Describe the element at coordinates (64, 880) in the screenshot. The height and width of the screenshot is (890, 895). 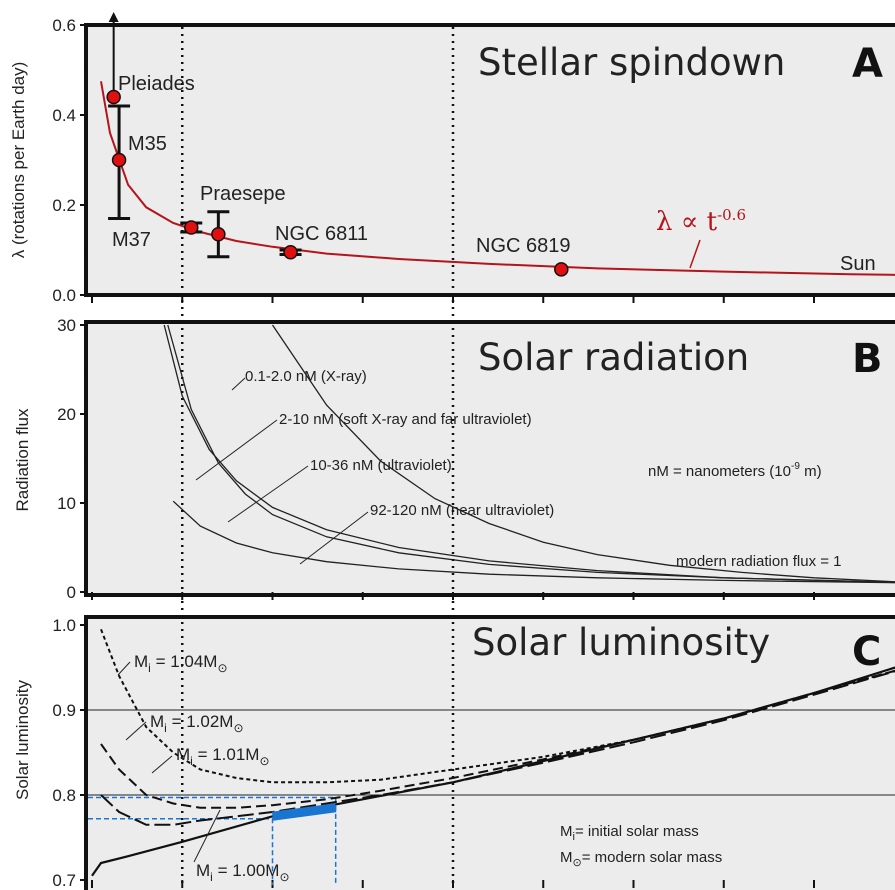
I see `panel-c-ytick-label: 0.7` at that location.